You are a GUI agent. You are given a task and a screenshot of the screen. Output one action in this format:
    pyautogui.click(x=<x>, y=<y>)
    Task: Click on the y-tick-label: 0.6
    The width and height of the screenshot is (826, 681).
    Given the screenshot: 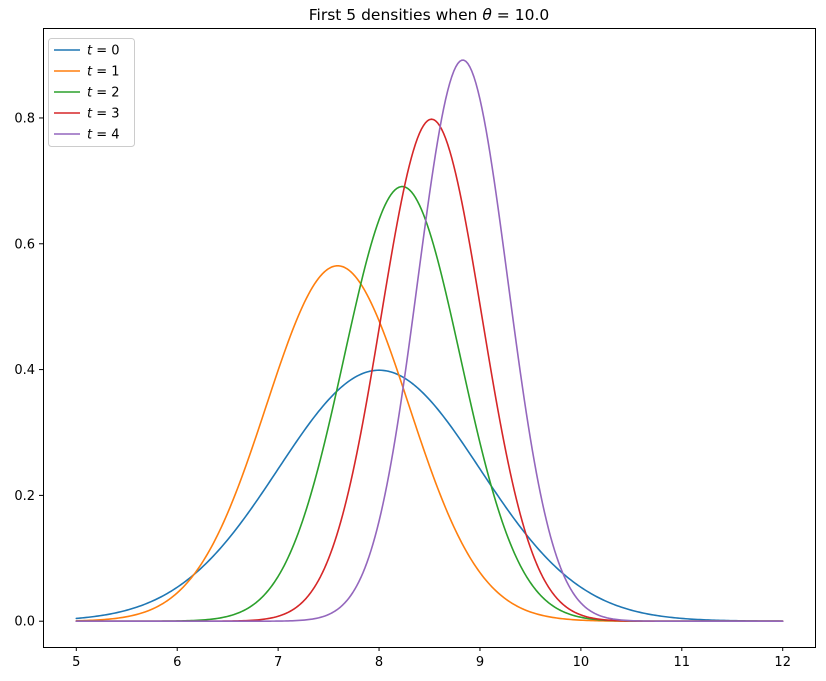 What is the action you would take?
    pyautogui.click(x=24, y=244)
    